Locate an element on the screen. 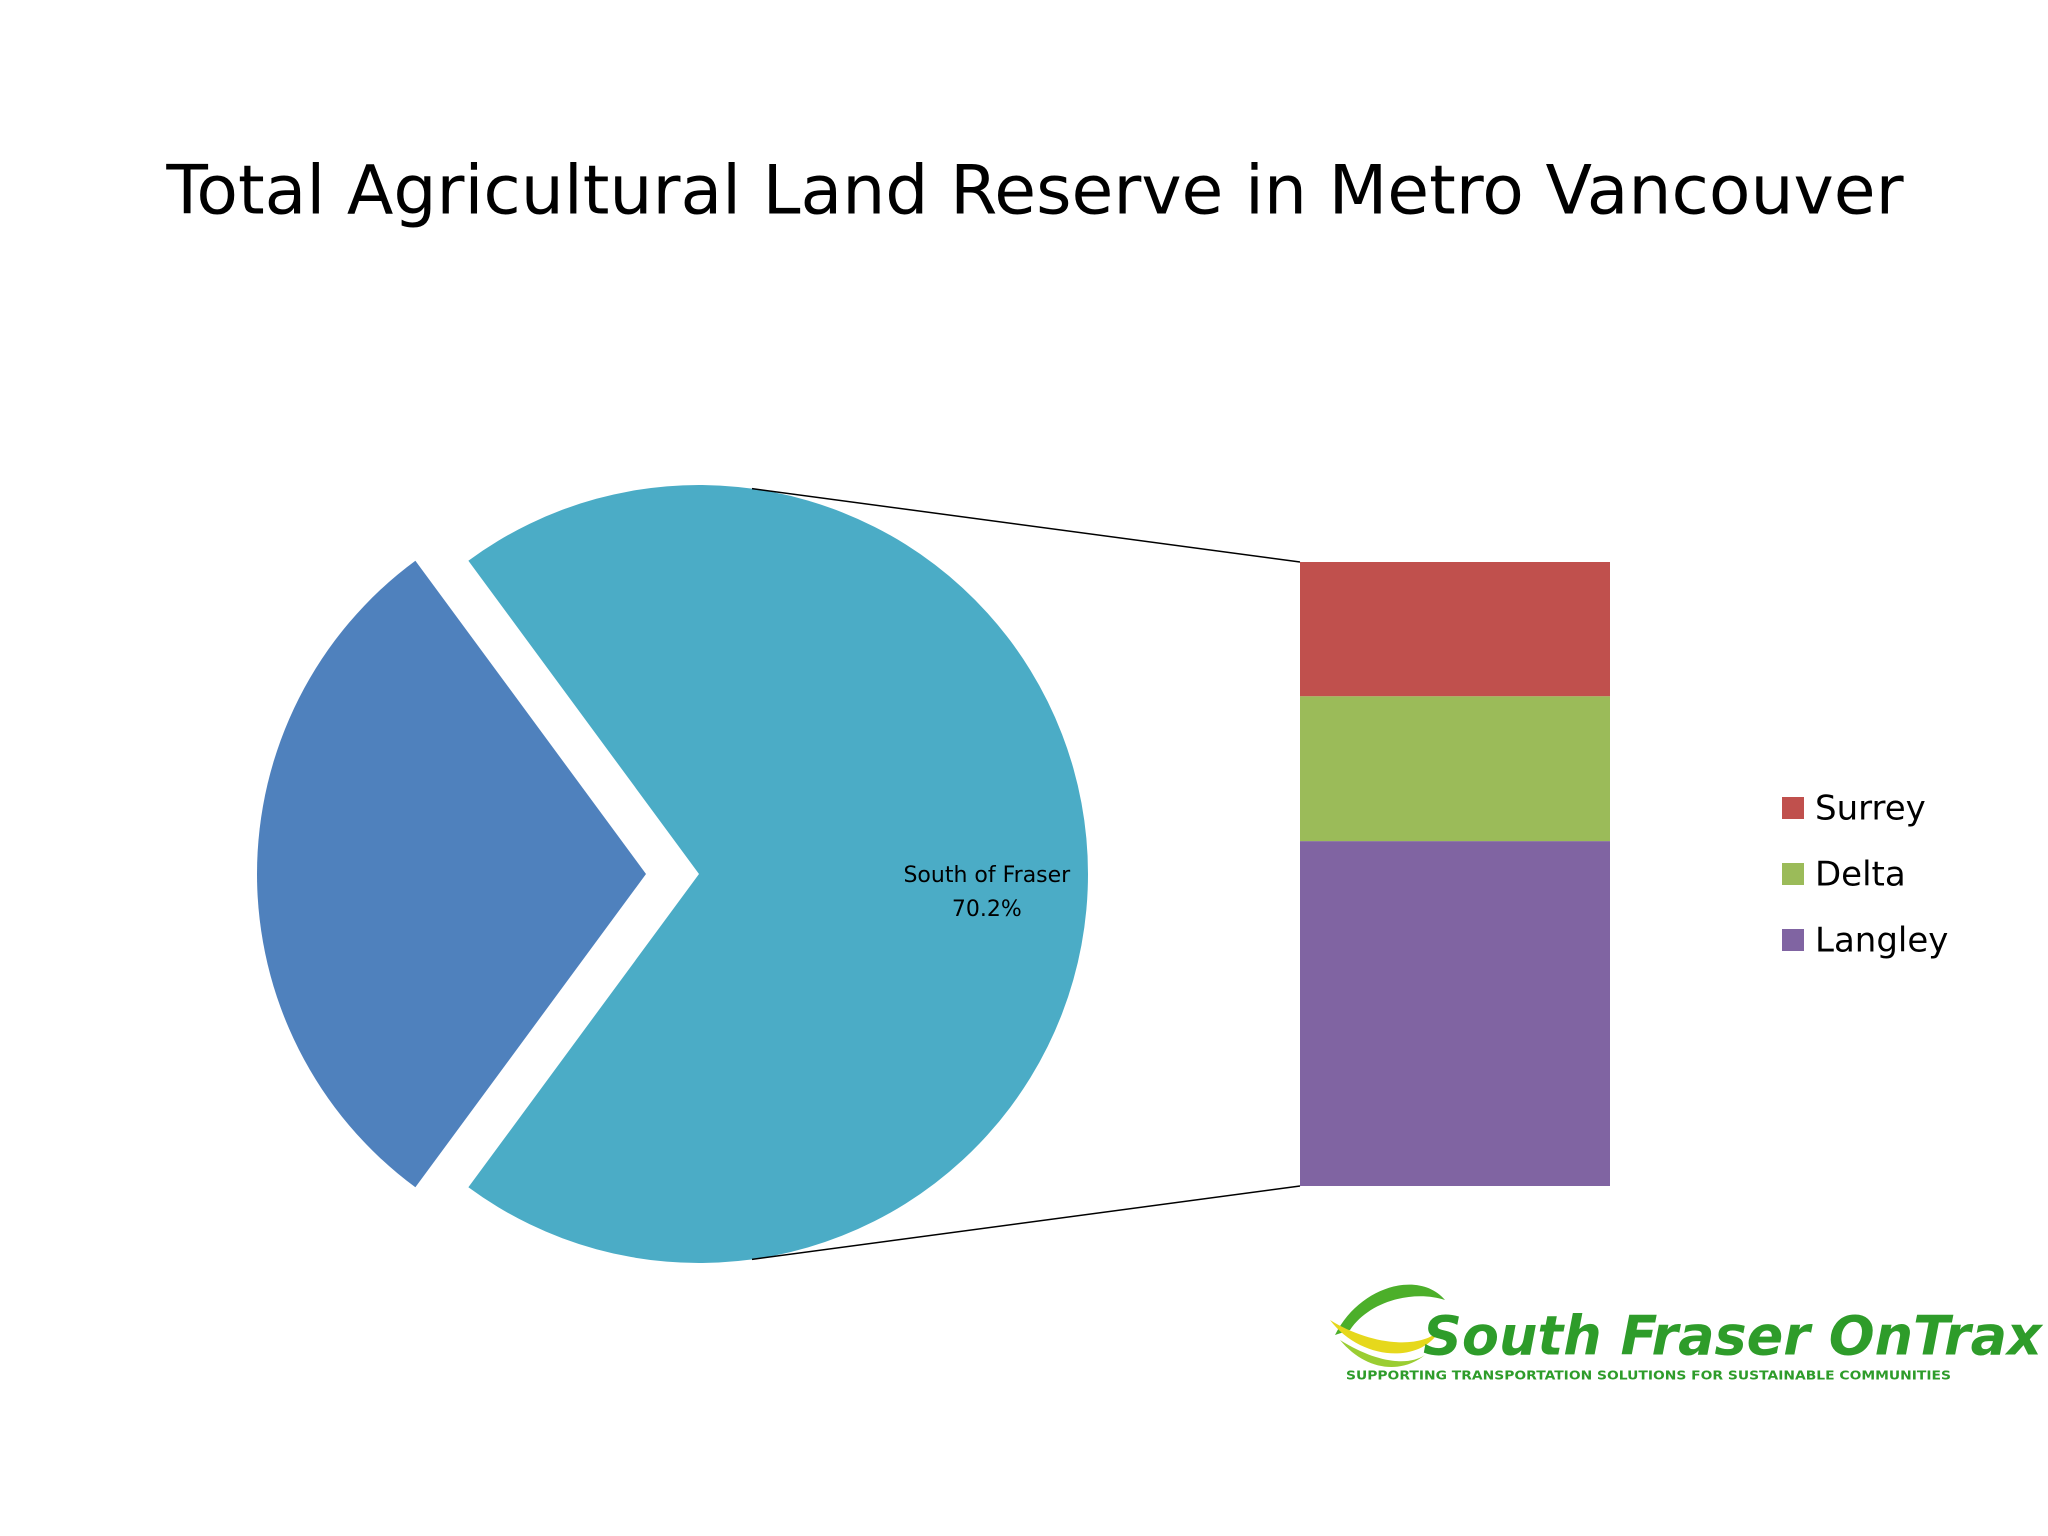 The image size is (2048, 1536). pie-slice is located at coordinates (451, 874).